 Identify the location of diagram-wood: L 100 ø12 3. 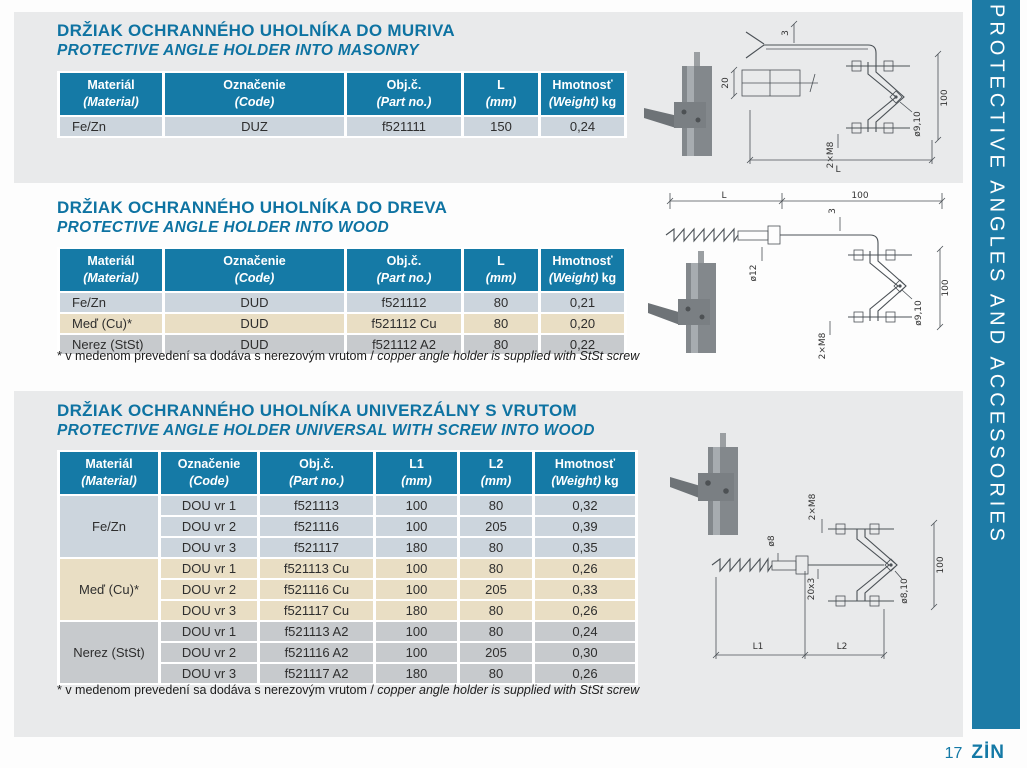
(799, 275).